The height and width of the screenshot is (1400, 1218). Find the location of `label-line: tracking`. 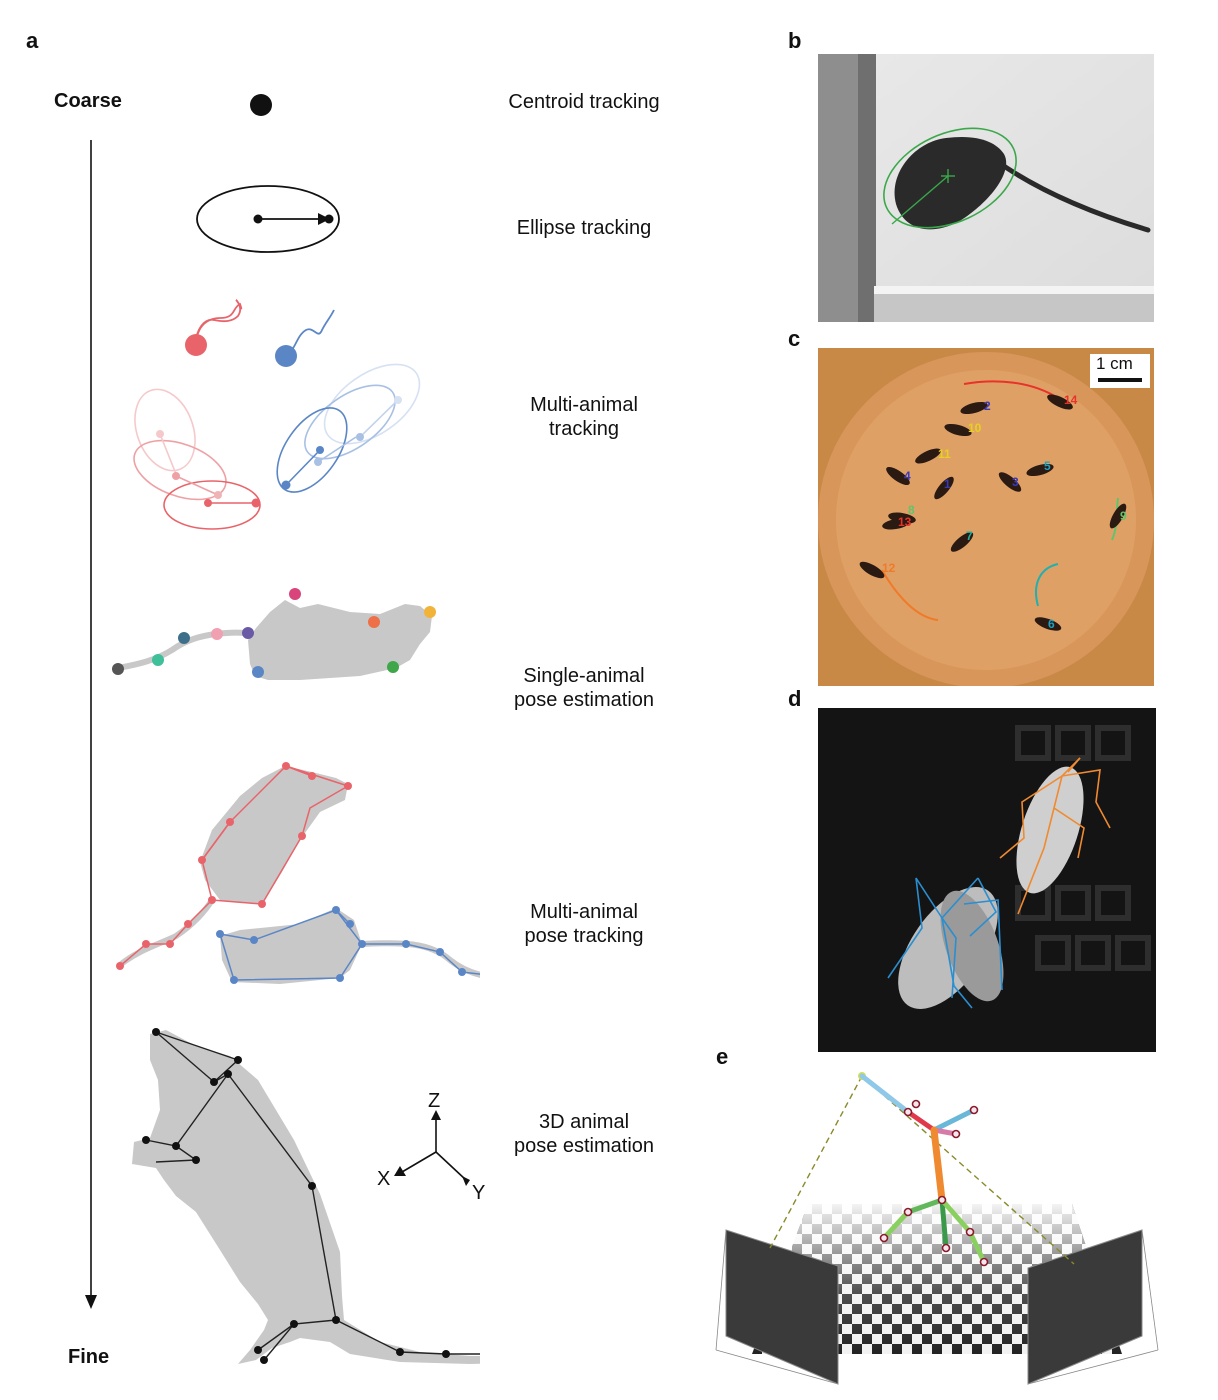

label-line: tracking is located at coordinates (584, 429).